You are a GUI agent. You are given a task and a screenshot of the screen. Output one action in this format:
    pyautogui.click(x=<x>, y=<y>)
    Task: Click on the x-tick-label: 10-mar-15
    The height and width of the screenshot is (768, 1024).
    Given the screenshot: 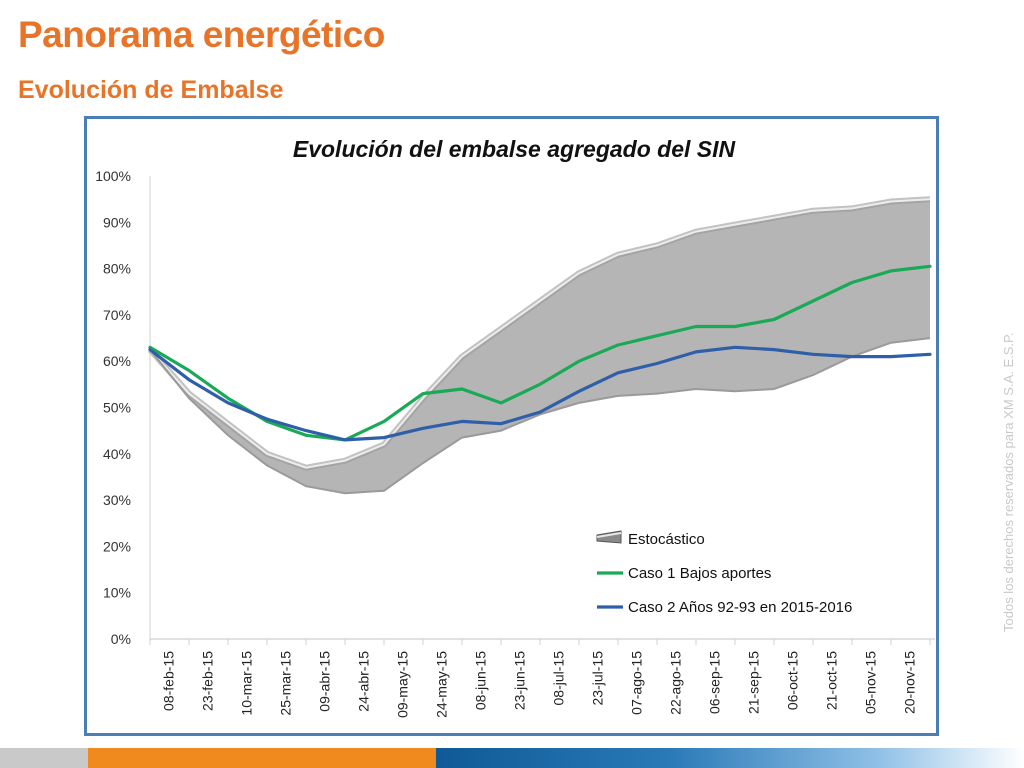 What is the action you would take?
    pyautogui.click(x=247, y=683)
    